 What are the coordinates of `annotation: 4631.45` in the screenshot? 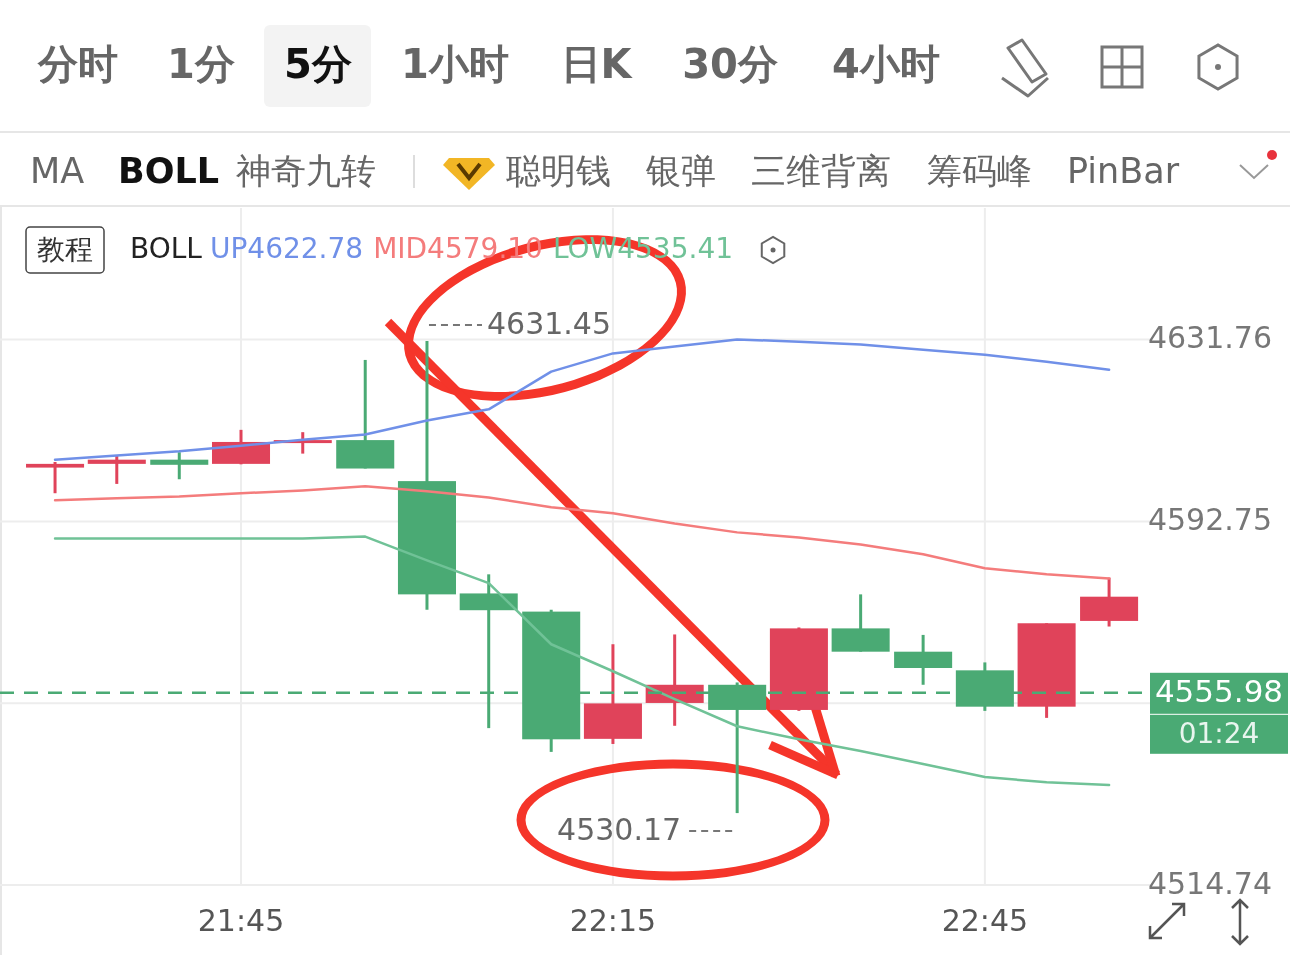 It's located at (549, 323).